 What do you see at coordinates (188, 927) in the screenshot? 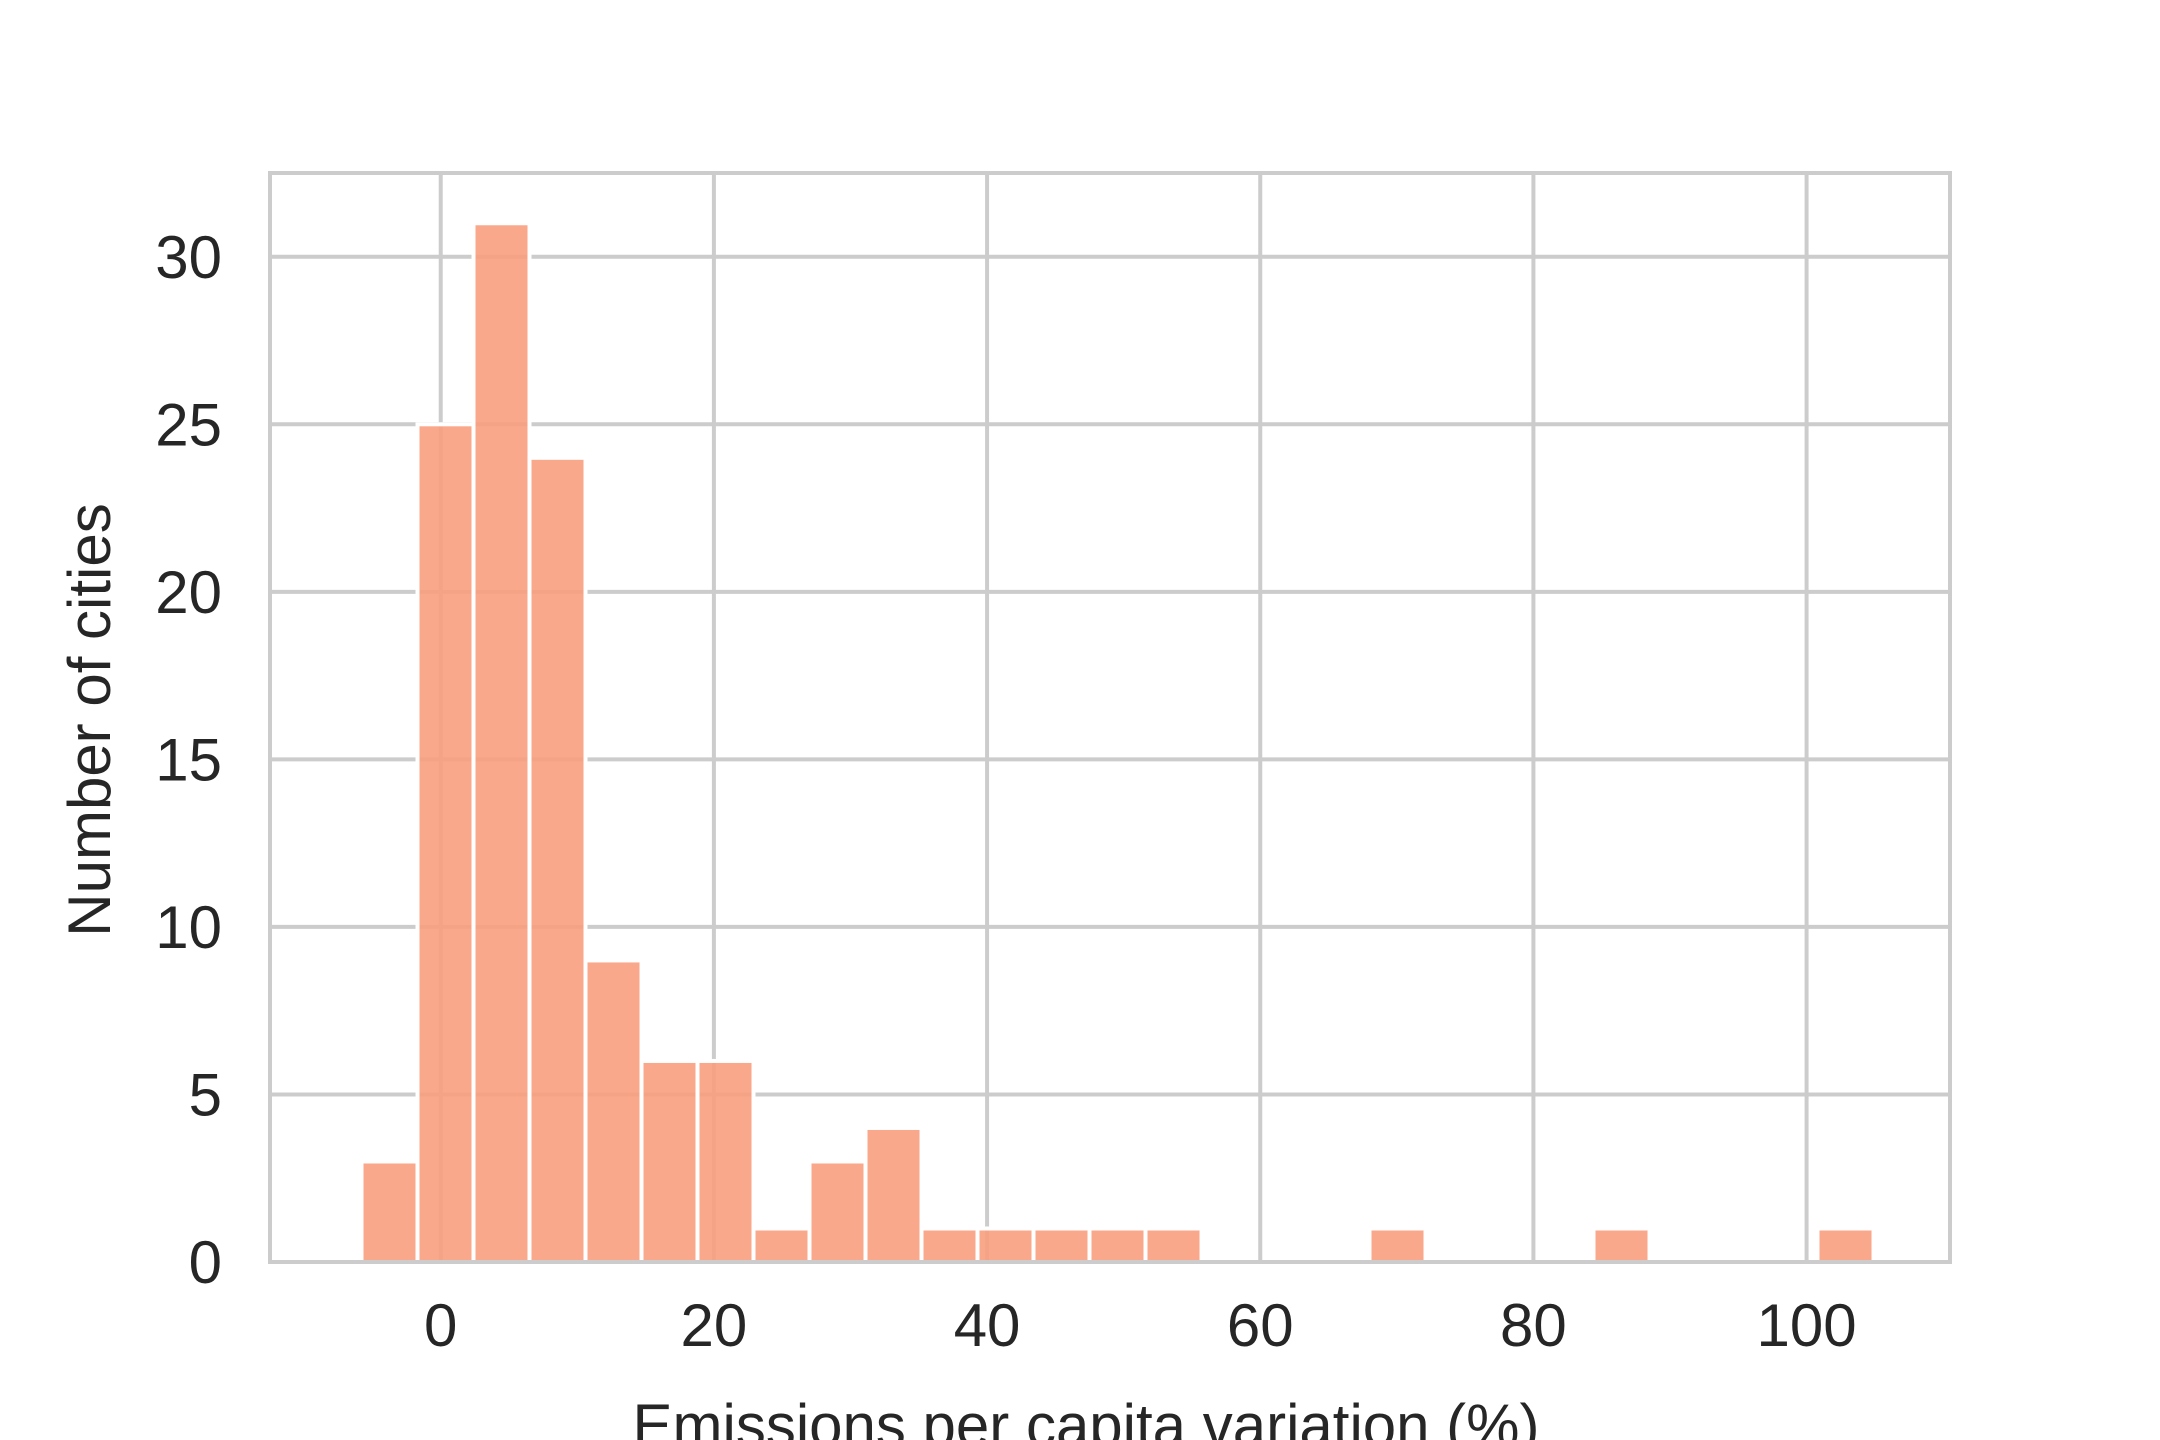
I see `y-tick-label: 10` at bounding box center [188, 927].